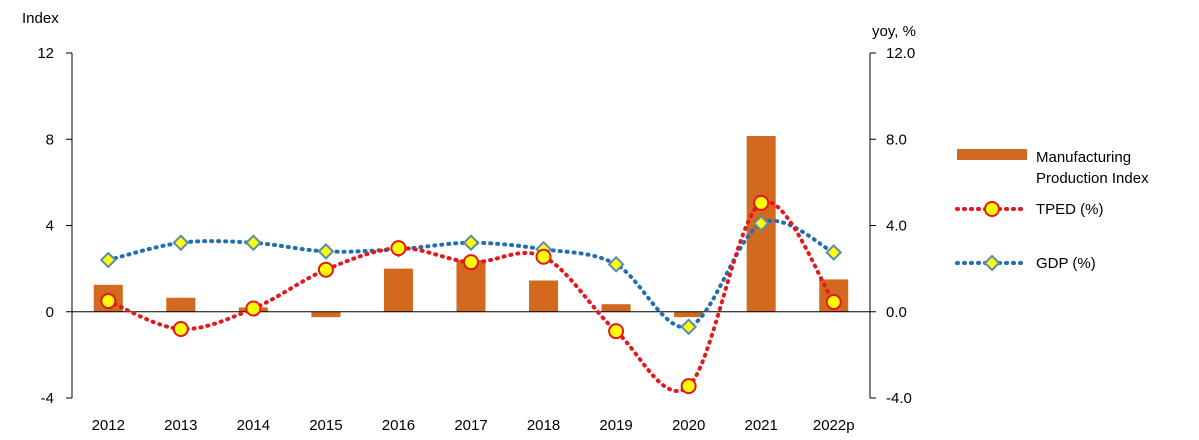 This screenshot has width=1199, height=440. I want to click on marker-tped-2018, so click(543, 256).